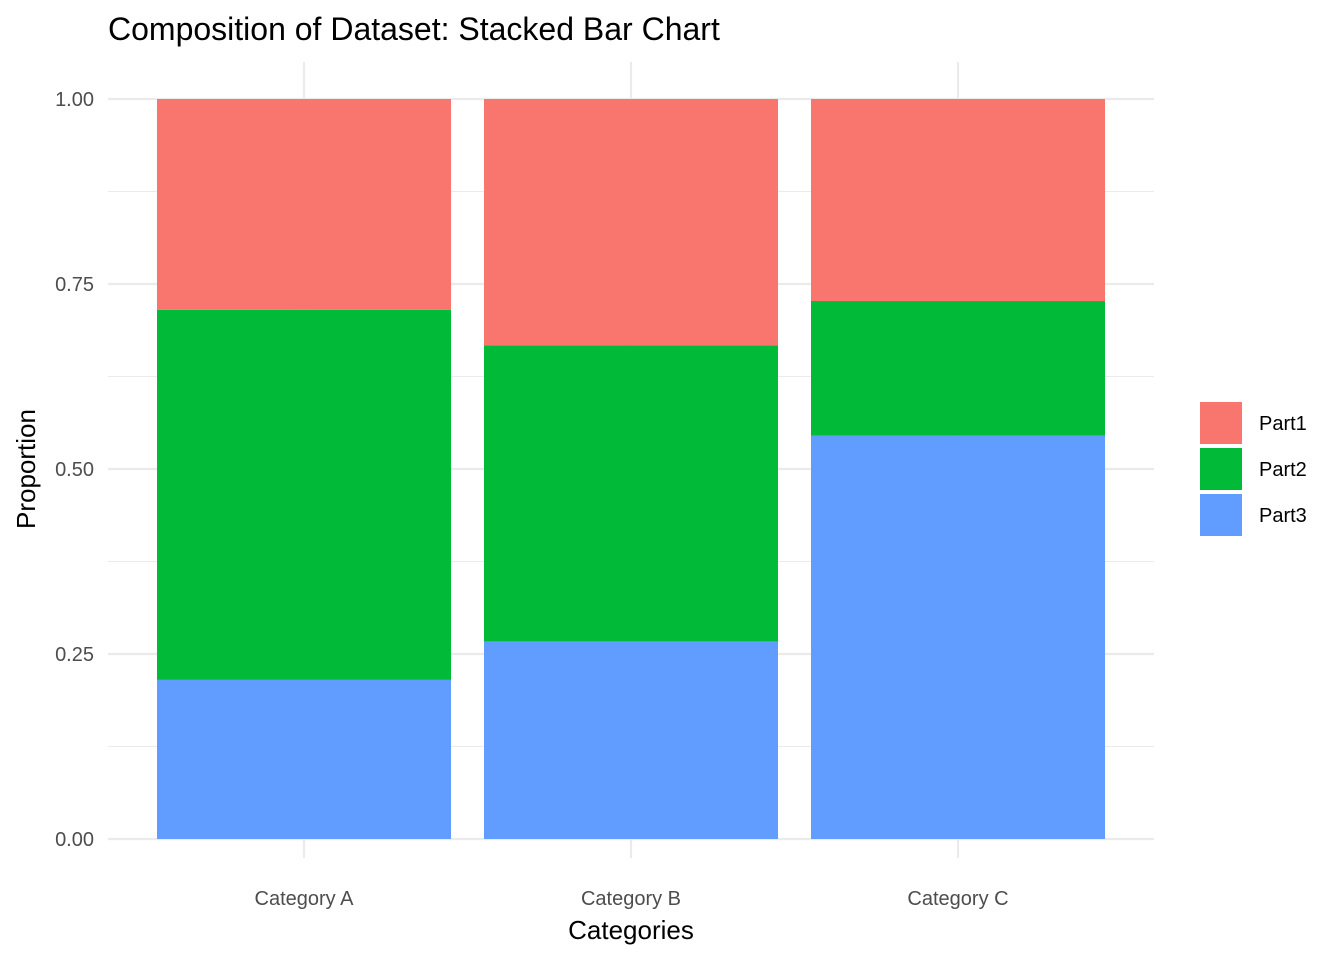 This screenshot has width=1344, height=965. I want to click on x-tick-label: Category C, so click(957, 899).